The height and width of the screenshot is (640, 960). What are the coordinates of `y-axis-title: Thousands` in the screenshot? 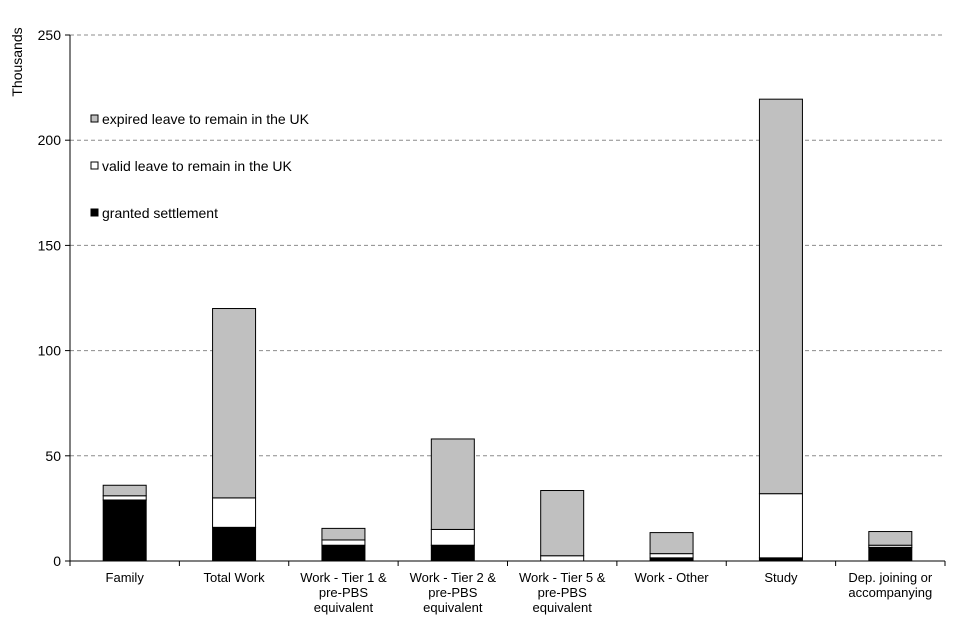 It's located at (17, 61).